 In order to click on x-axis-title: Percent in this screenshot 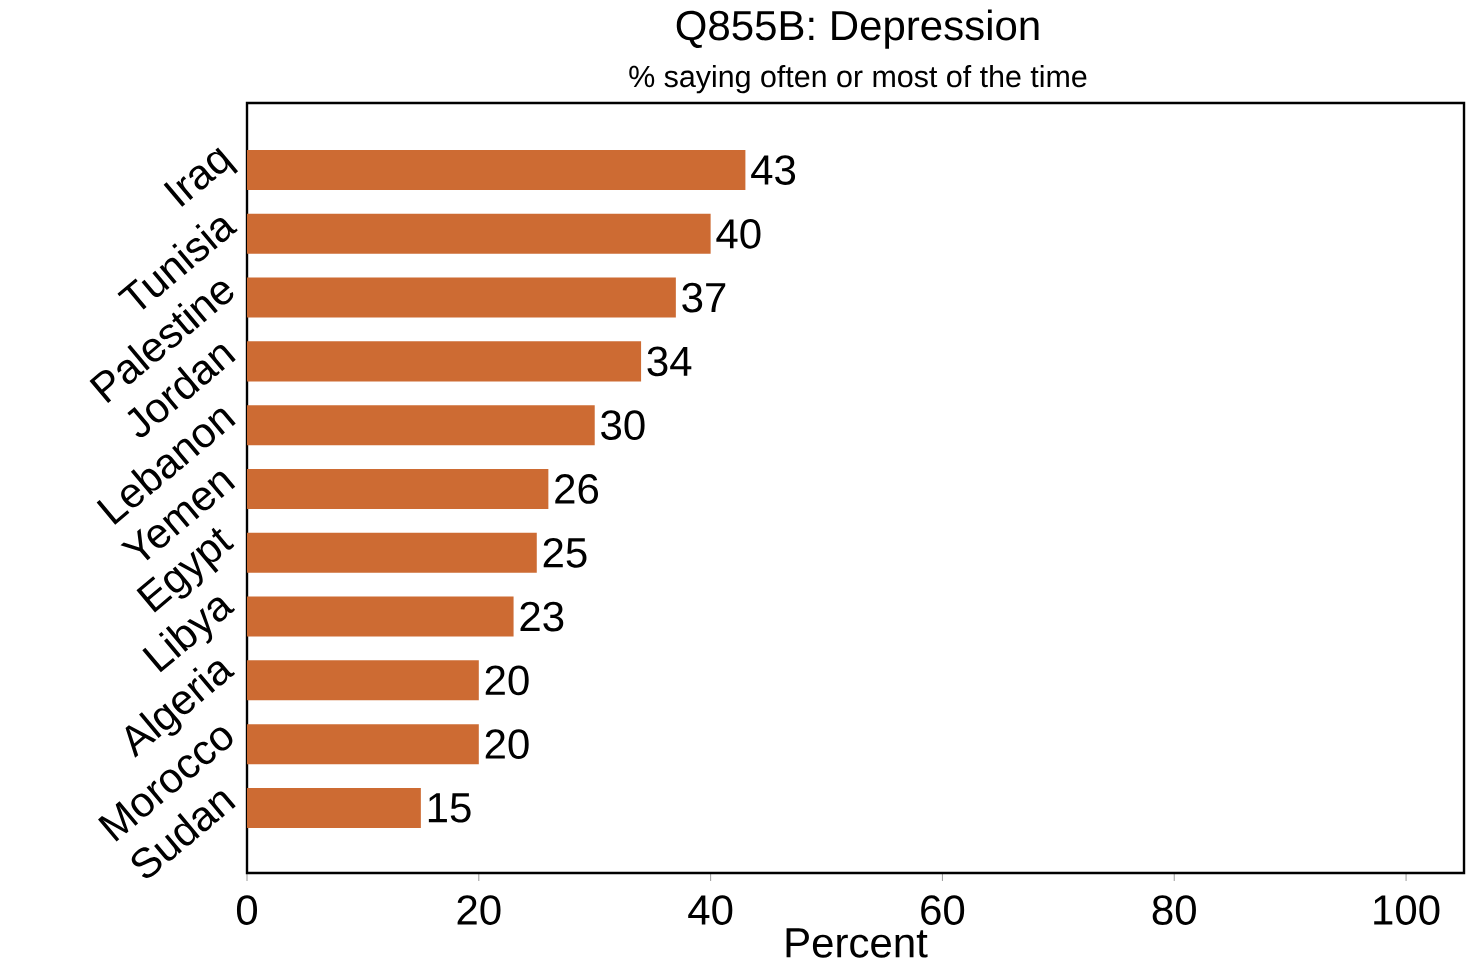, I will do `click(857, 943)`.